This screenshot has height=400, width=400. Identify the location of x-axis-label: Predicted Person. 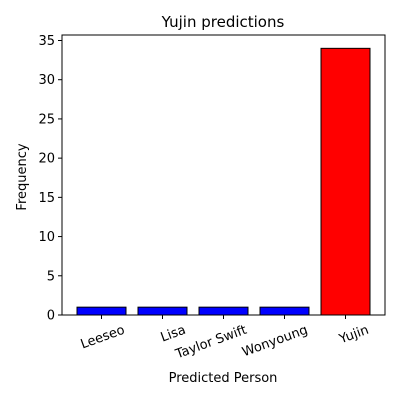
(223, 378).